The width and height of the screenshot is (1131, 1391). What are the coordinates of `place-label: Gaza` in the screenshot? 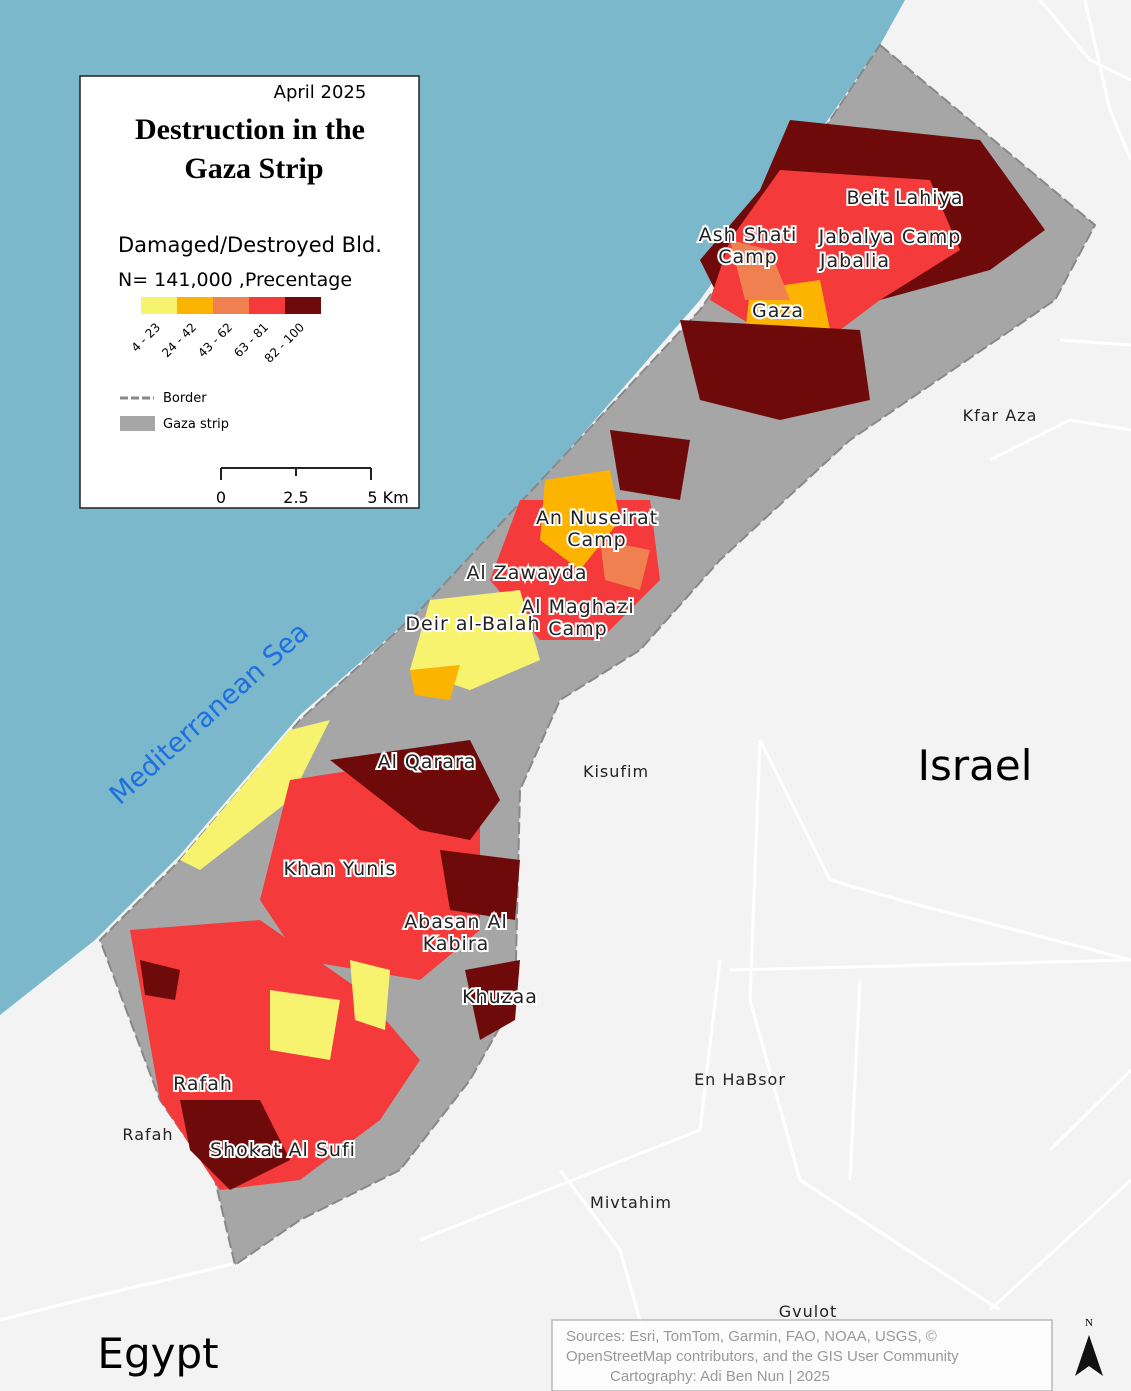 It's located at (778, 311).